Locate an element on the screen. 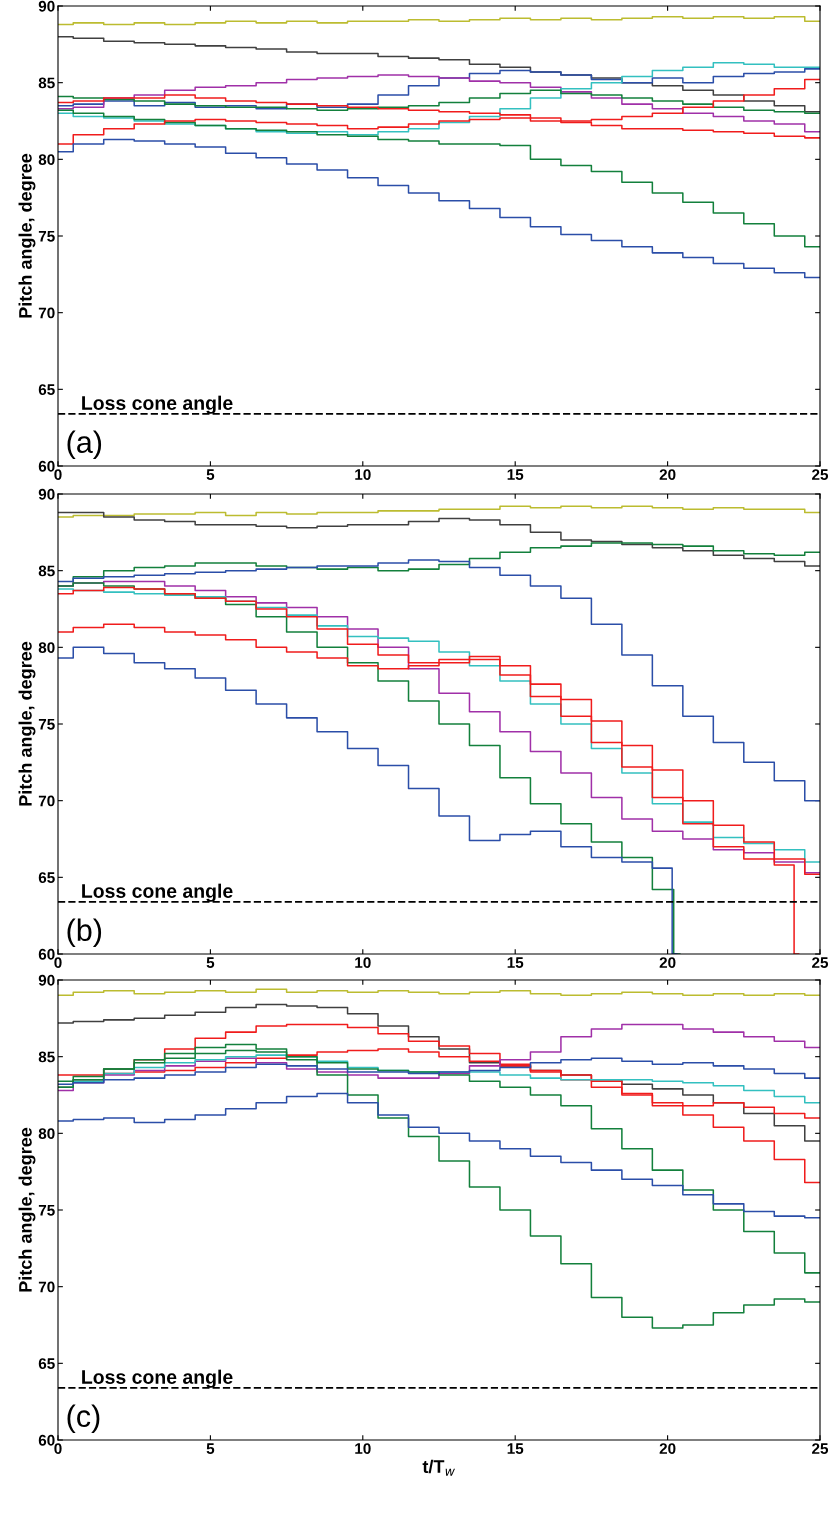 This screenshot has width=829, height=1521. annotation: (b) is located at coordinates (84, 933).